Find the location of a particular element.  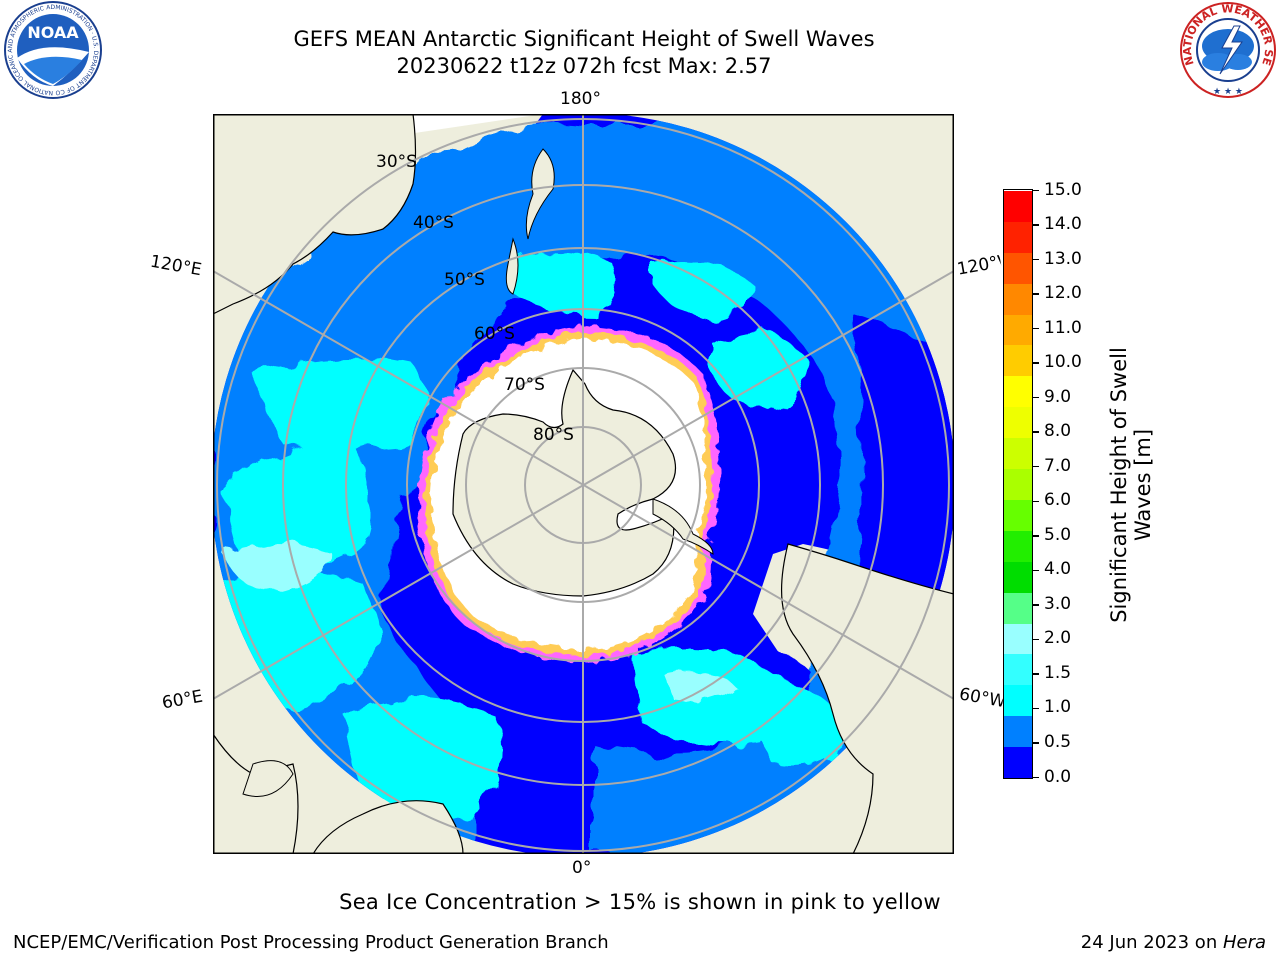

svg-text: NOAA is located at coordinates (53, 32).